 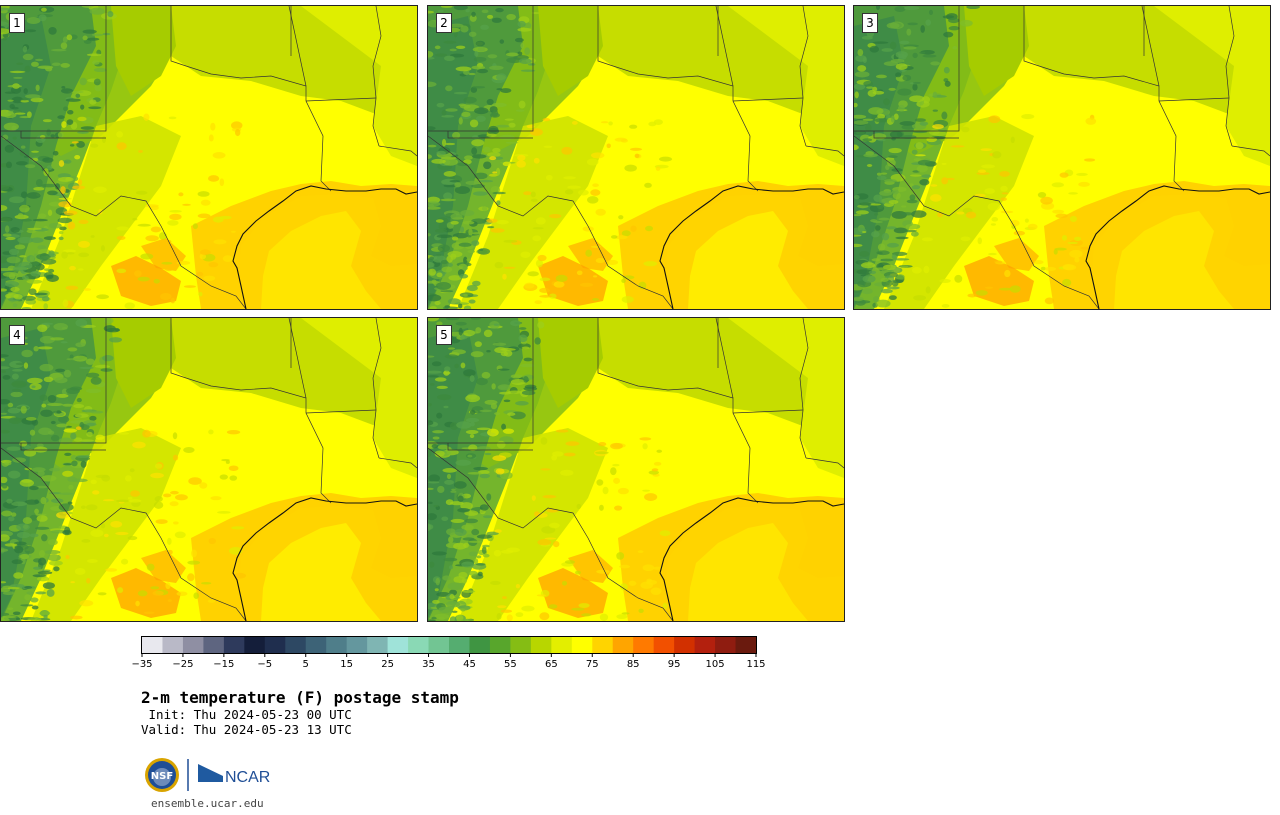 What do you see at coordinates (510, 664) in the screenshot?
I see `colorbar-tick-label: 55` at bounding box center [510, 664].